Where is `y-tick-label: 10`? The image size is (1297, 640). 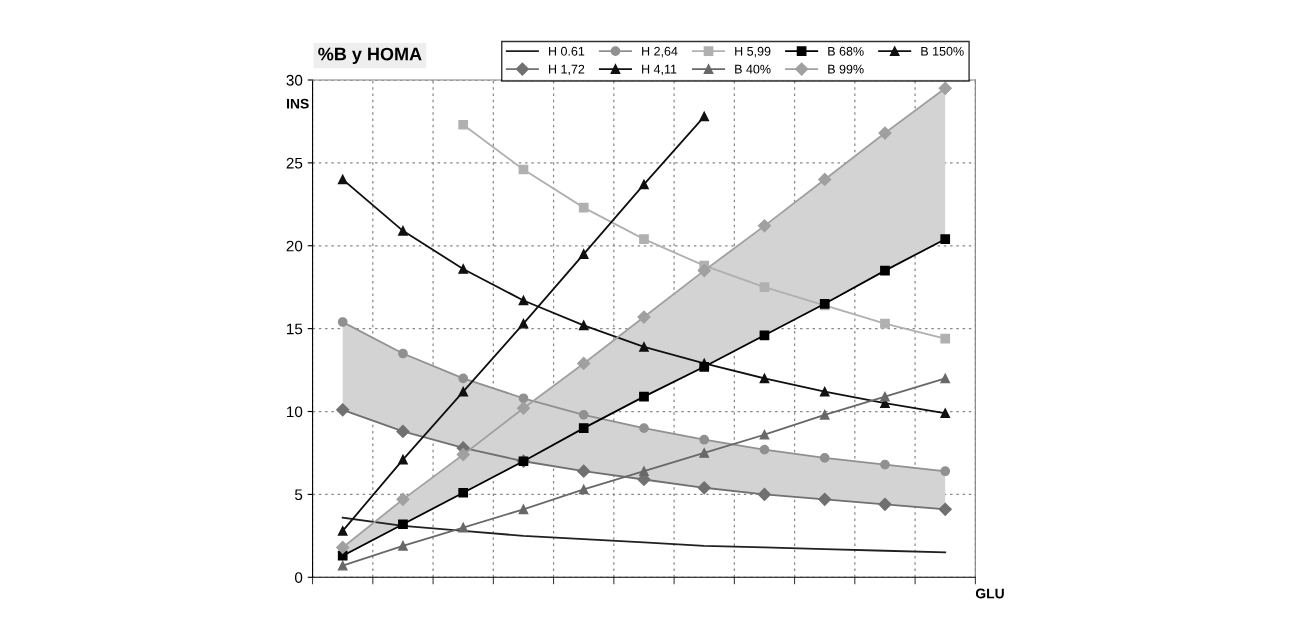 y-tick-label: 10 is located at coordinates (295, 412).